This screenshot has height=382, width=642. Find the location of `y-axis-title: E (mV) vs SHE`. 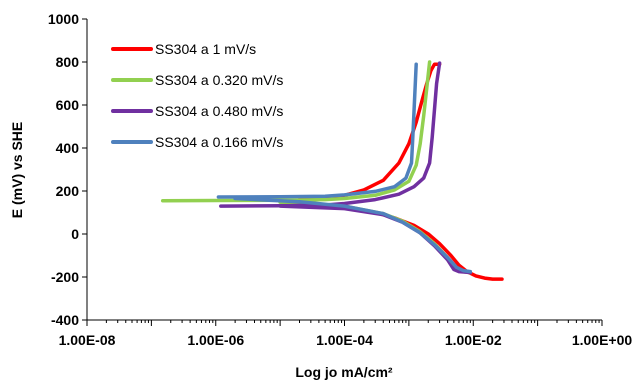

y-axis-title: E (mV) vs SHE is located at coordinates (17, 170).